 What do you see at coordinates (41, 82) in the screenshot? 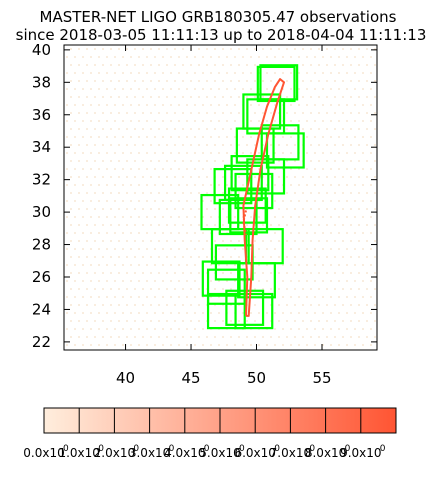
I see `y-tick-label: 38` at bounding box center [41, 82].